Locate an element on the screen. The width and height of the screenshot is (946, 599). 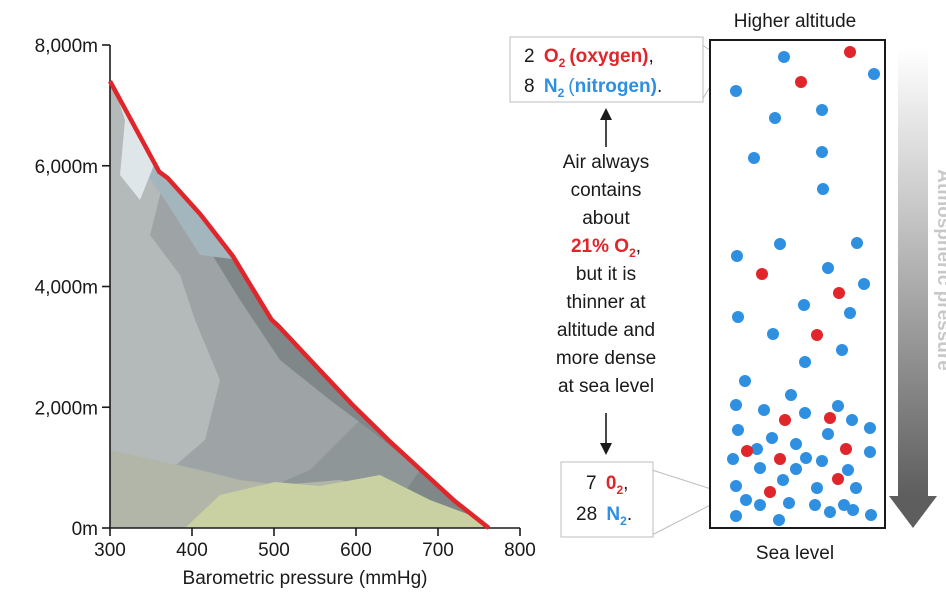
y-tick-label: 4,000m is located at coordinates (66, 288).